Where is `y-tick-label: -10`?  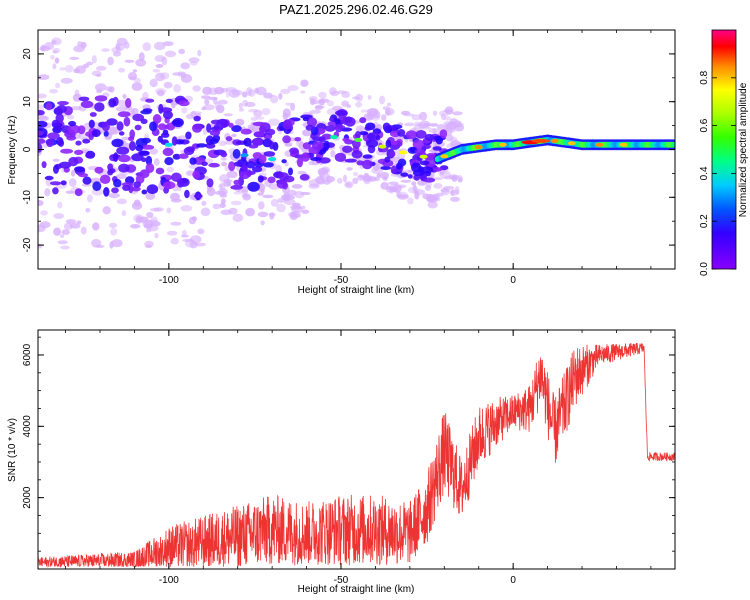 y-tick-label: -10 is located at coordinates (27, 197).